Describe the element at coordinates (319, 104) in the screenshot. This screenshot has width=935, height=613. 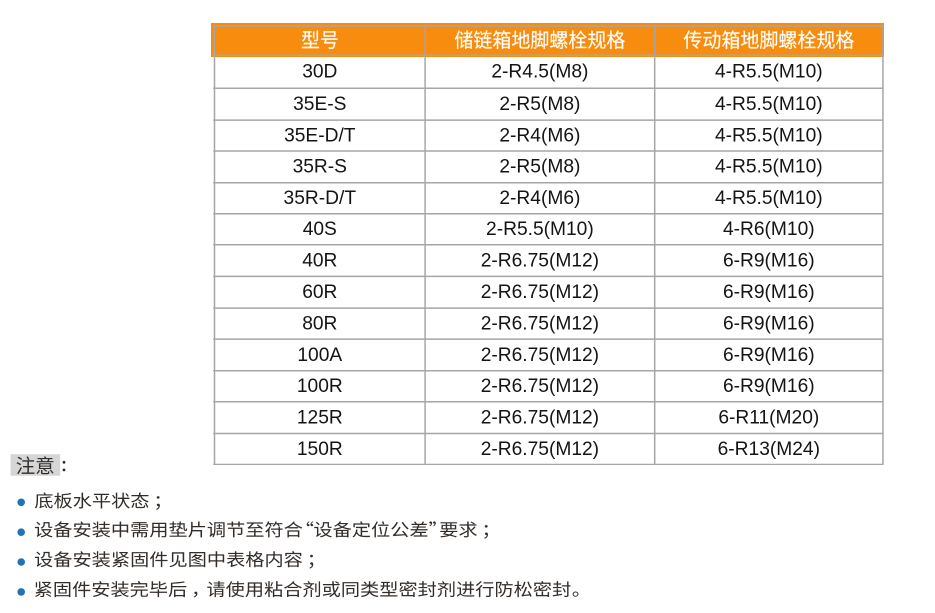
I see `svg-text: 35E-S` at that location.